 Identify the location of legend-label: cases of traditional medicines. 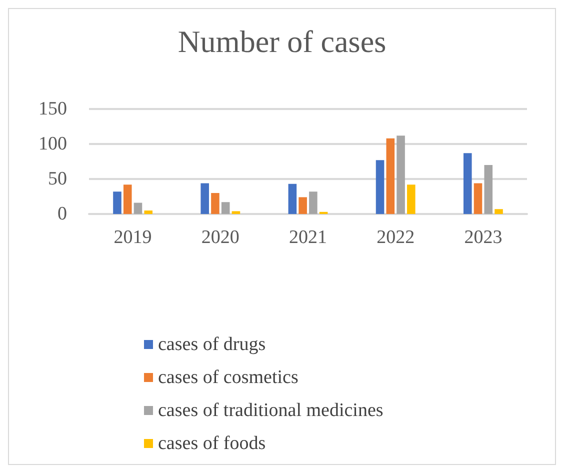
(271, 410).